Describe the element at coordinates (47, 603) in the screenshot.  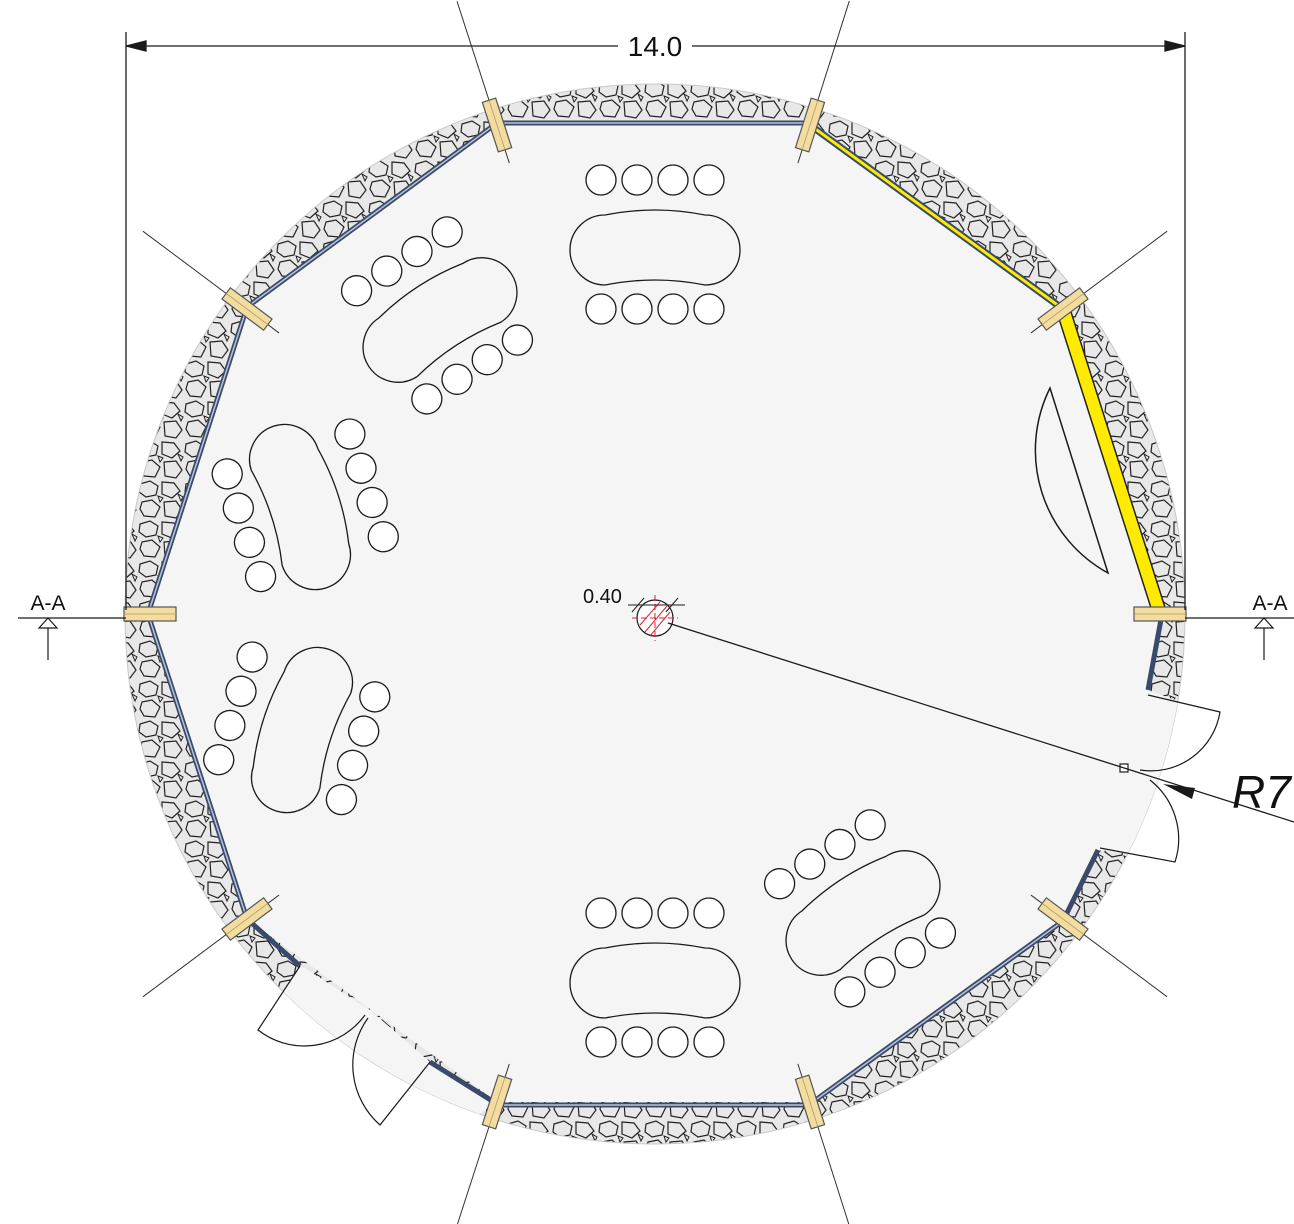
I see `section-label-left: A-A` at that location.